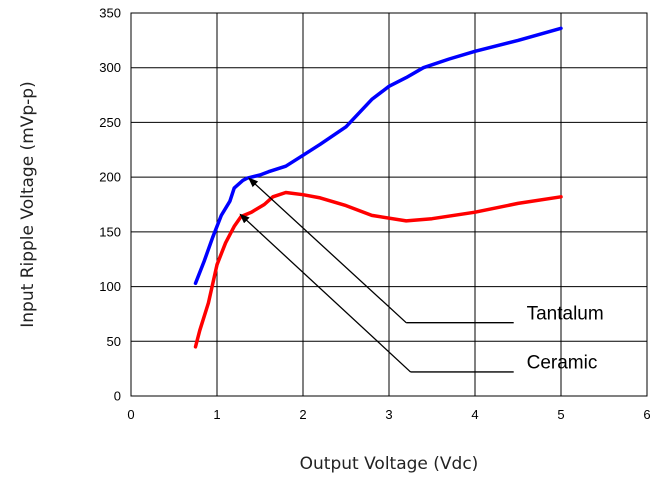  What do you see at coordinates (114, 341) in the screenshot?
I see `y-tick-label: 50` at bounding box center [114, 341].